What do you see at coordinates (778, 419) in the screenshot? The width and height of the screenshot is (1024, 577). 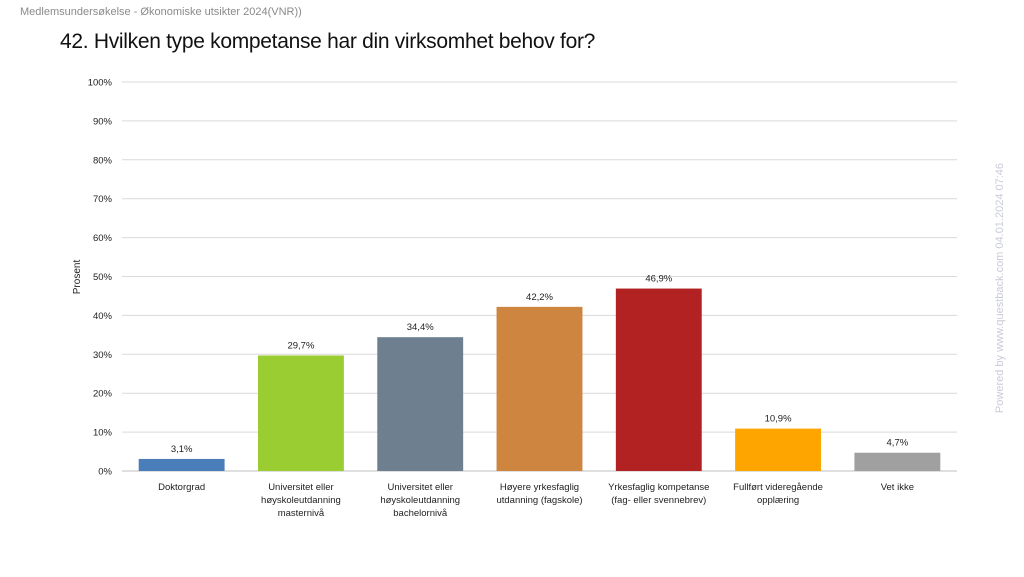 I see `value-label: 10,9%` at bounding box center [778, 419].